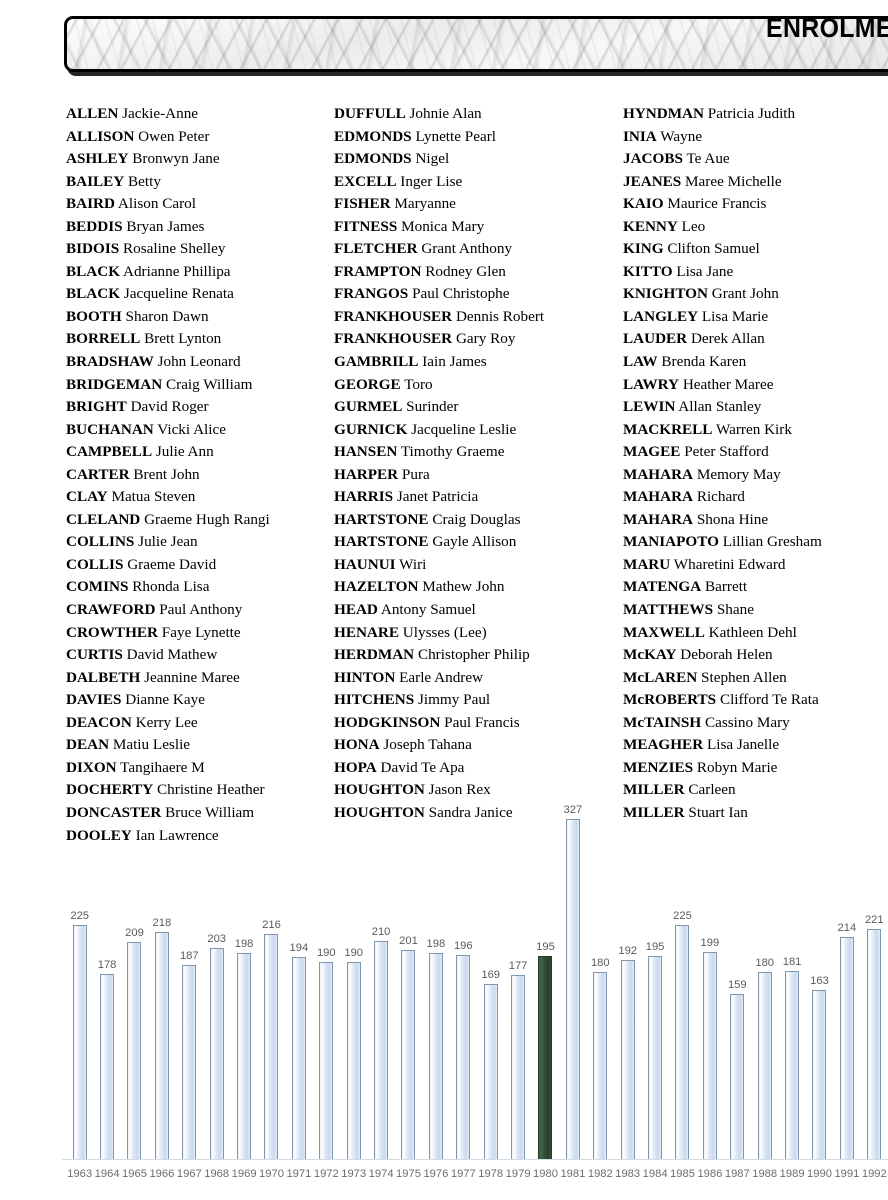  Describe the element at coordinates (846, 973) in the screenshot. I see `chart-bar-group: 214` at that location.